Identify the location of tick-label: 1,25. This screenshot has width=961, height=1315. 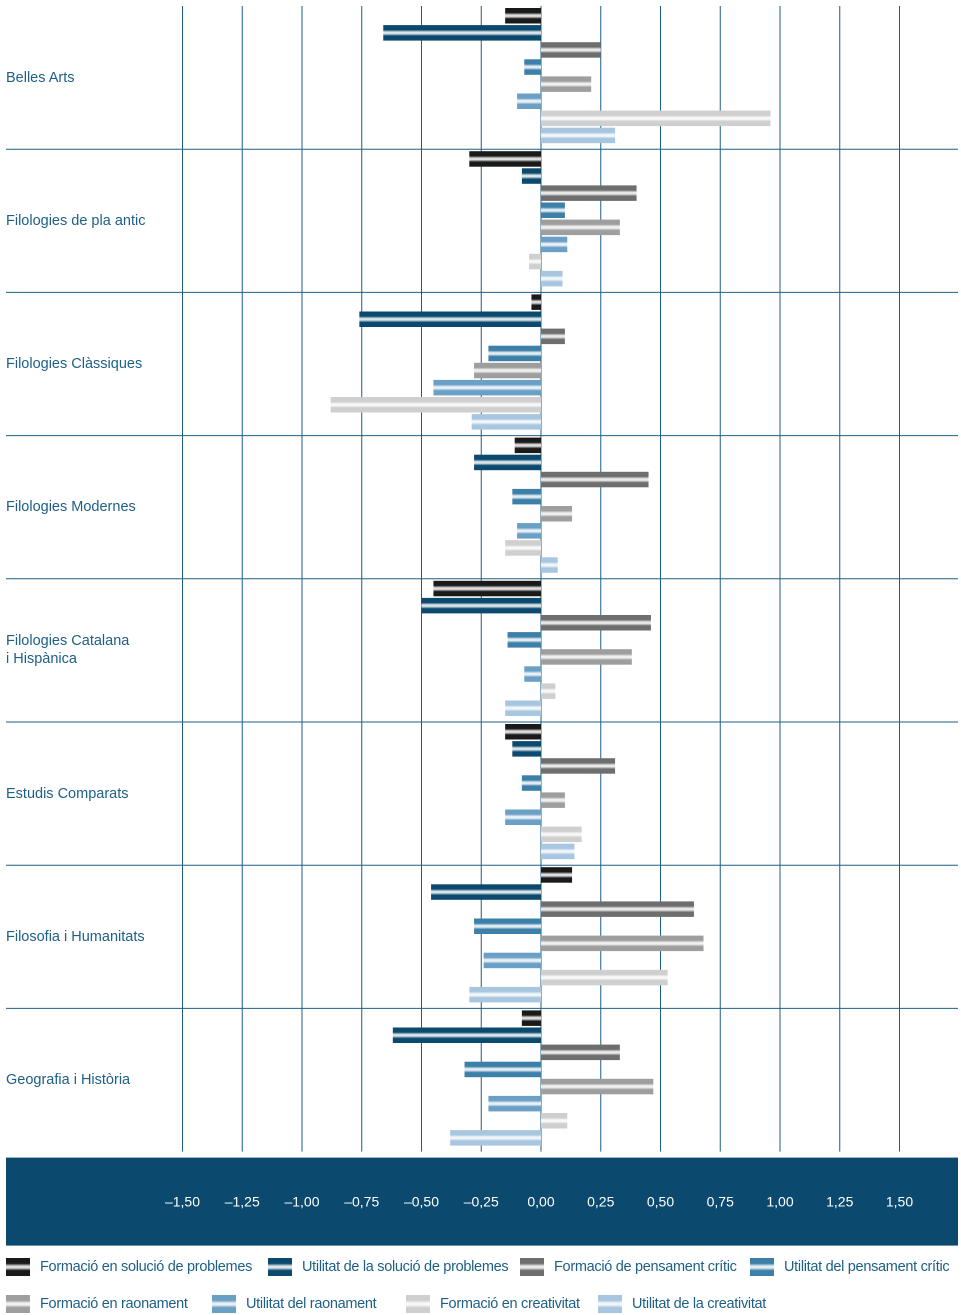
(839, 1202).